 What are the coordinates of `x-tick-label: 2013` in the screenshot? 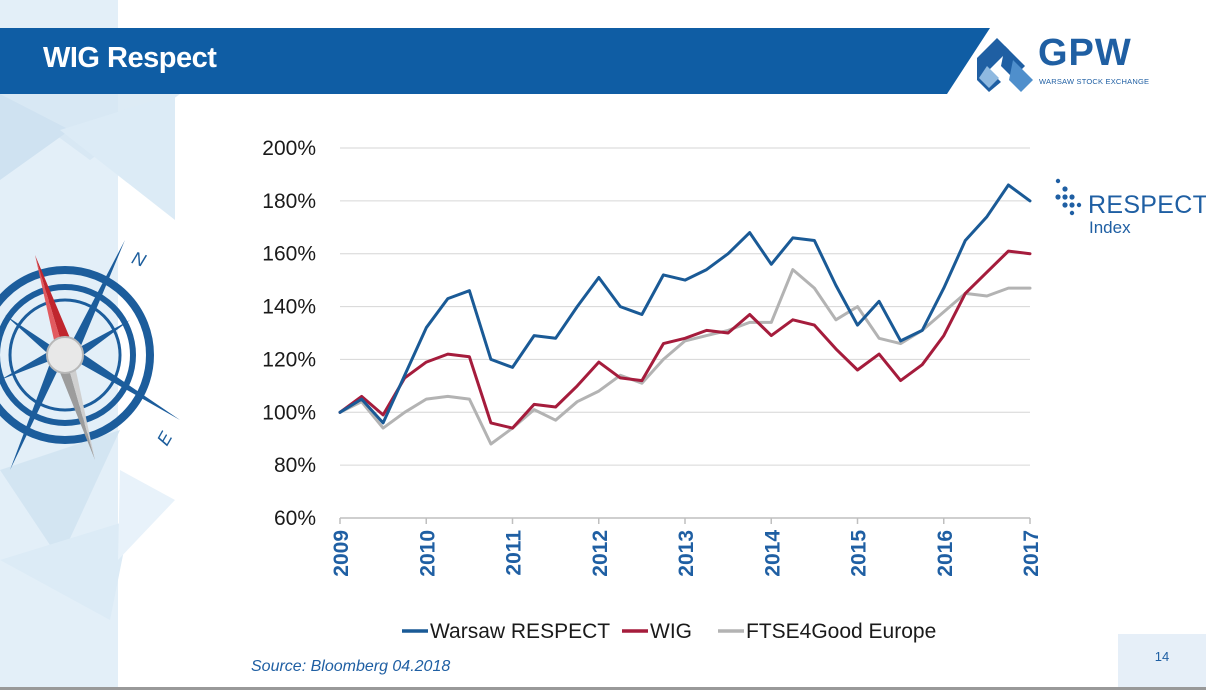 It's located at (686, 553).